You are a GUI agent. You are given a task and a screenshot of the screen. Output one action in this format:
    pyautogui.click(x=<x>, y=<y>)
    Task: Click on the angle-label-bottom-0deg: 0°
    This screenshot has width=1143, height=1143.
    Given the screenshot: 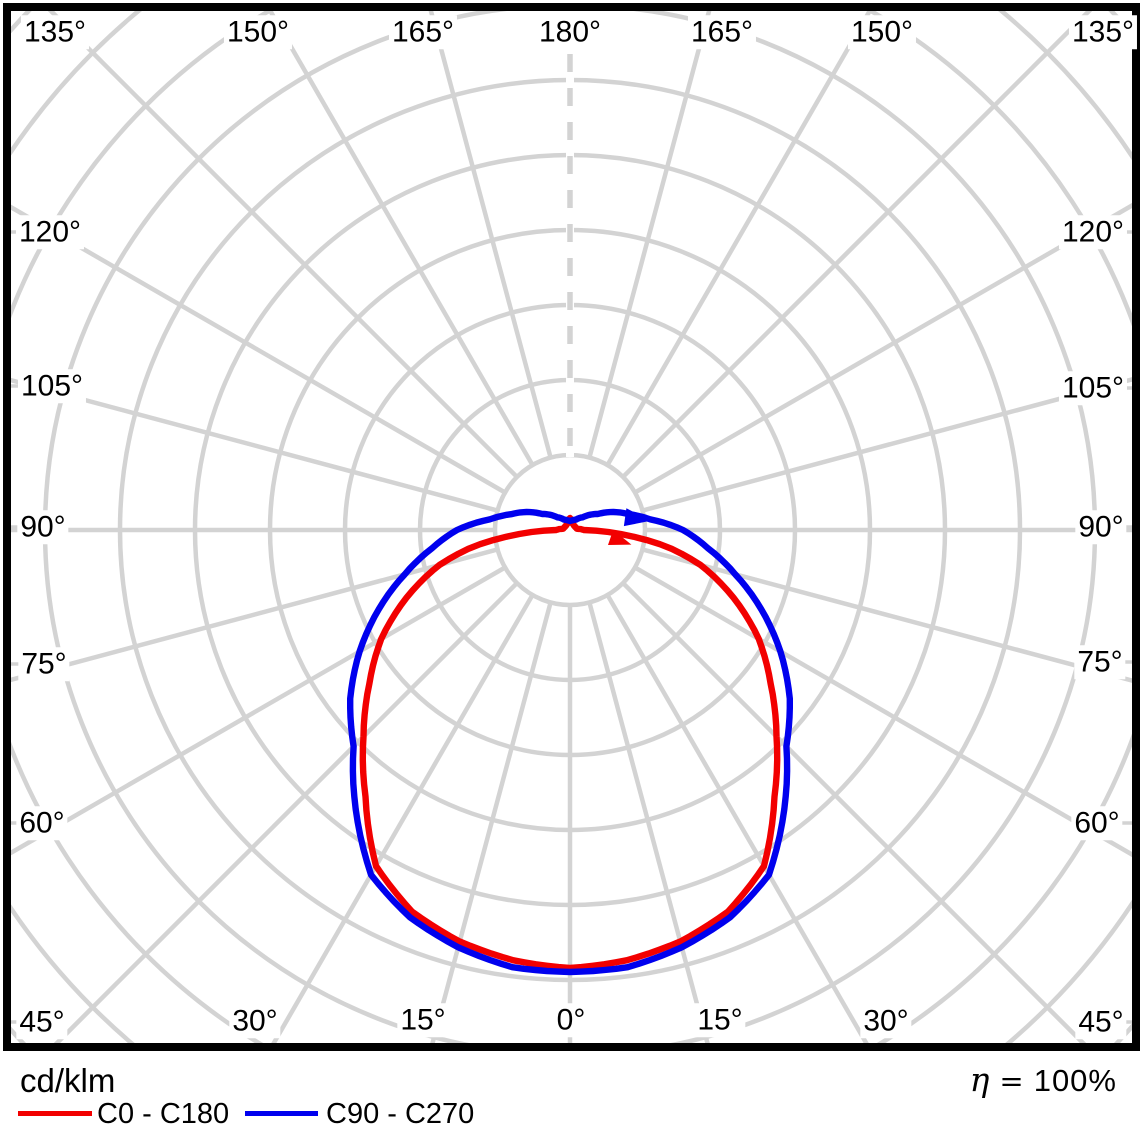 What is the action you would take?
    pyautogui.click(x=571, y=1020)
    